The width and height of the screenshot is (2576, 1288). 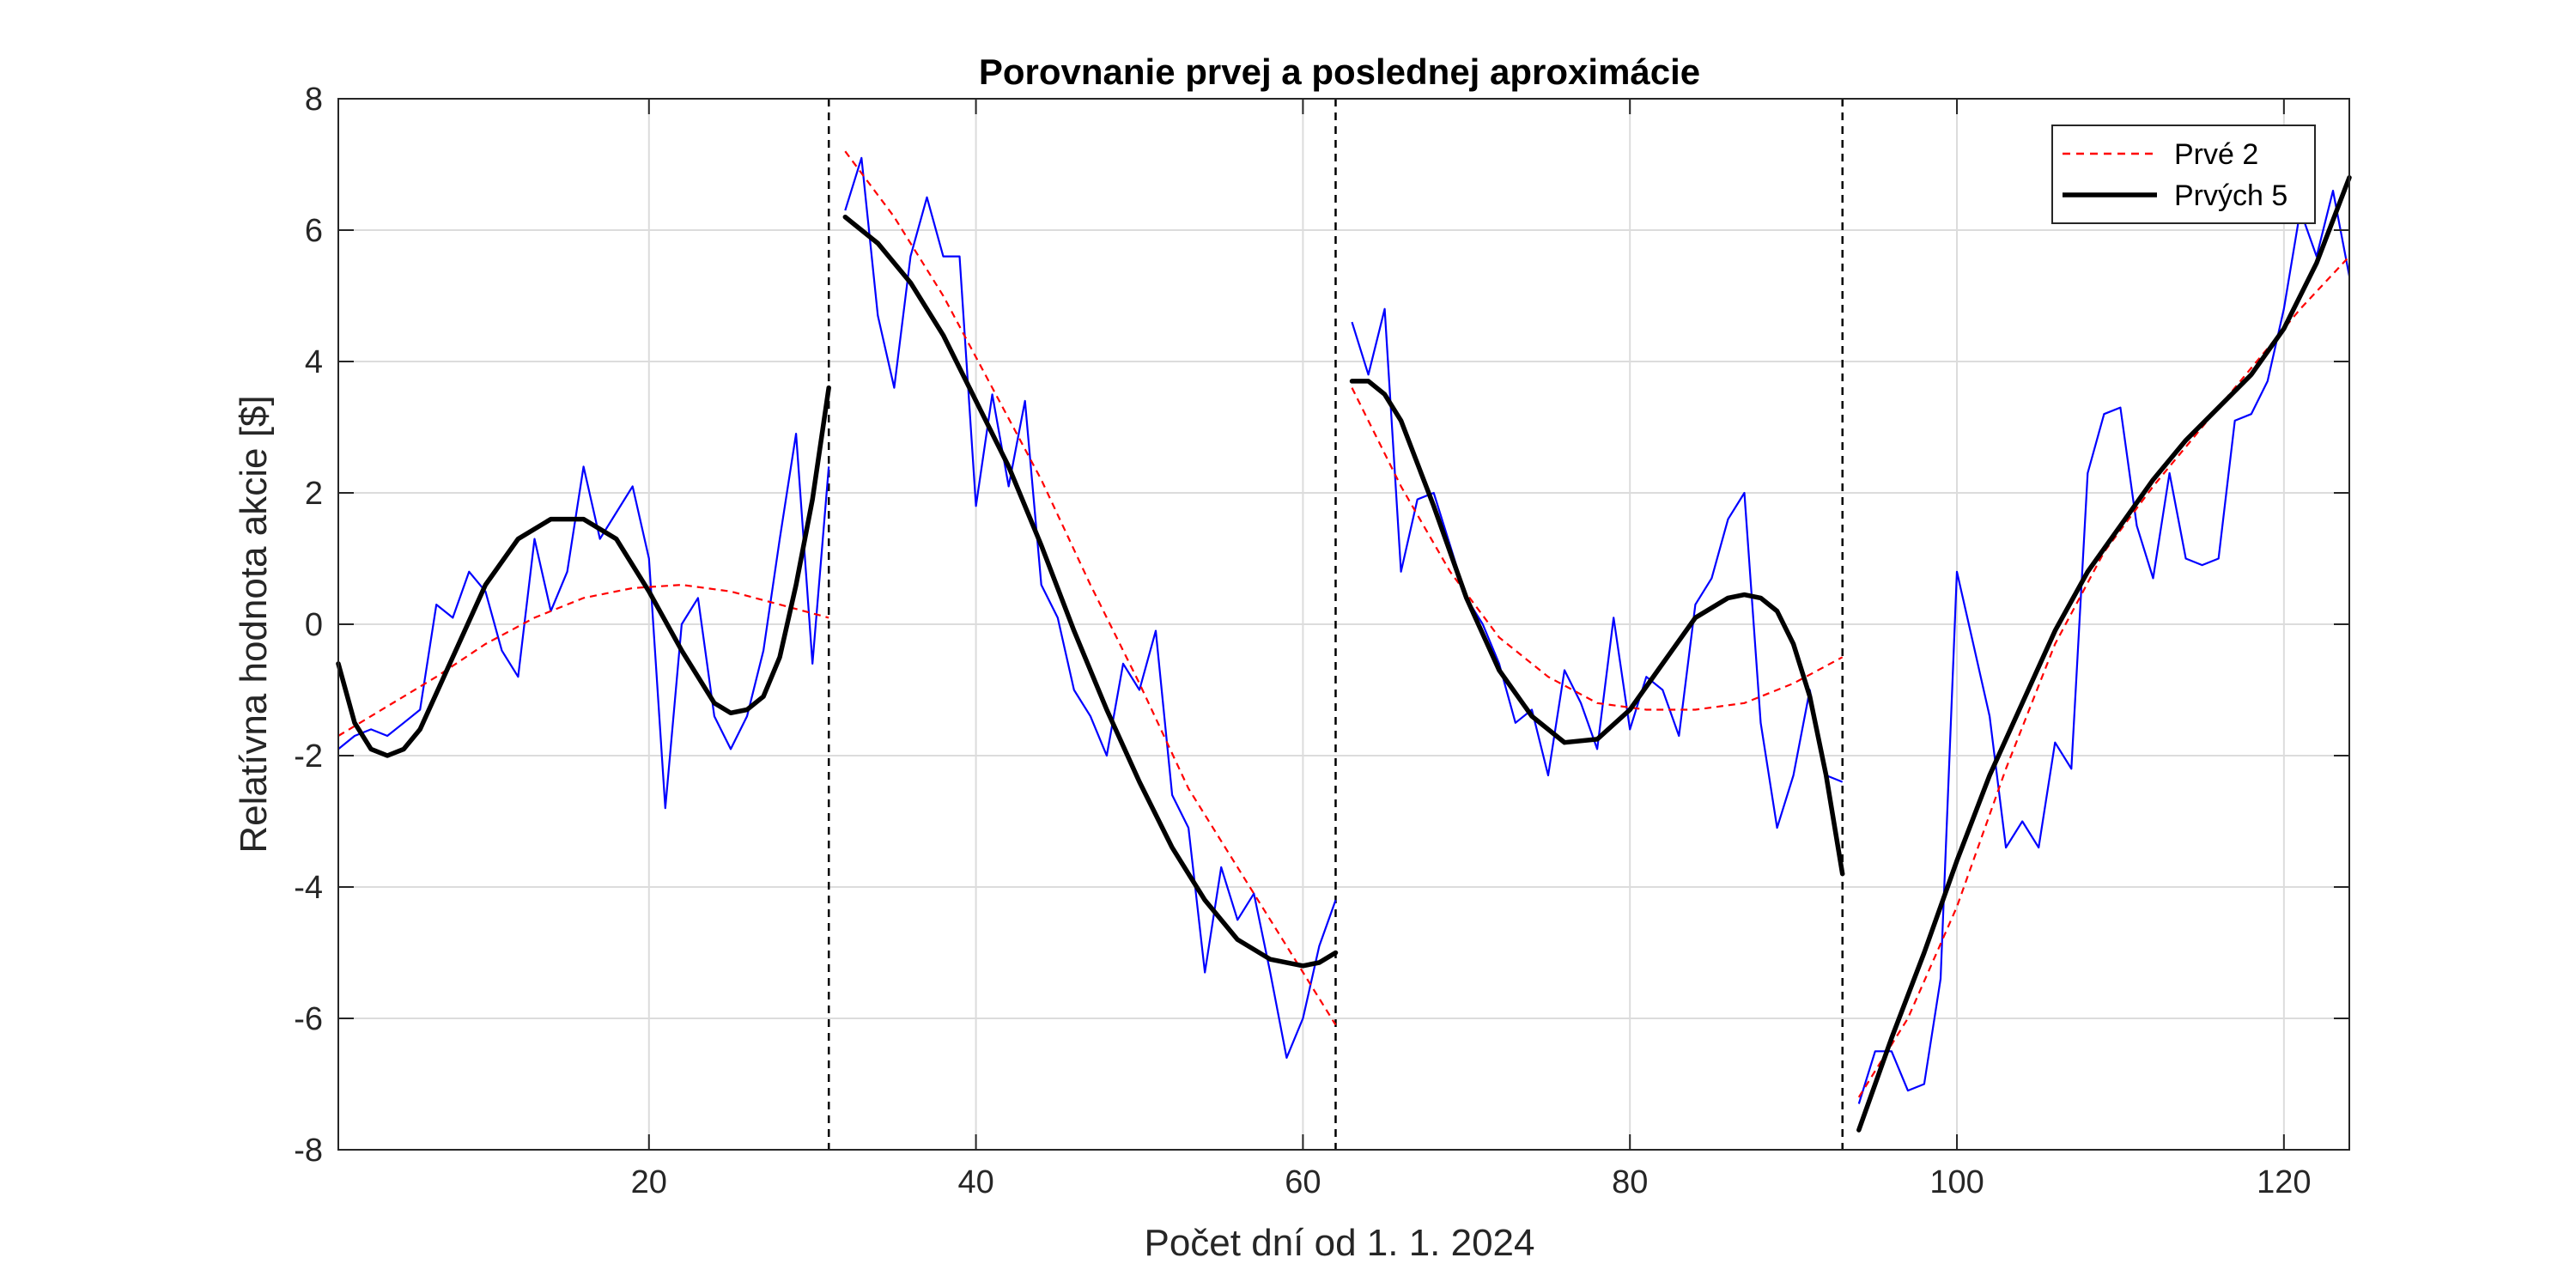 What do you see at coordinates (254, 624) in the screenshot?
I see `y-axis-label: Relatívna hodnota akcie [$]` at bounding box center [254, 624].